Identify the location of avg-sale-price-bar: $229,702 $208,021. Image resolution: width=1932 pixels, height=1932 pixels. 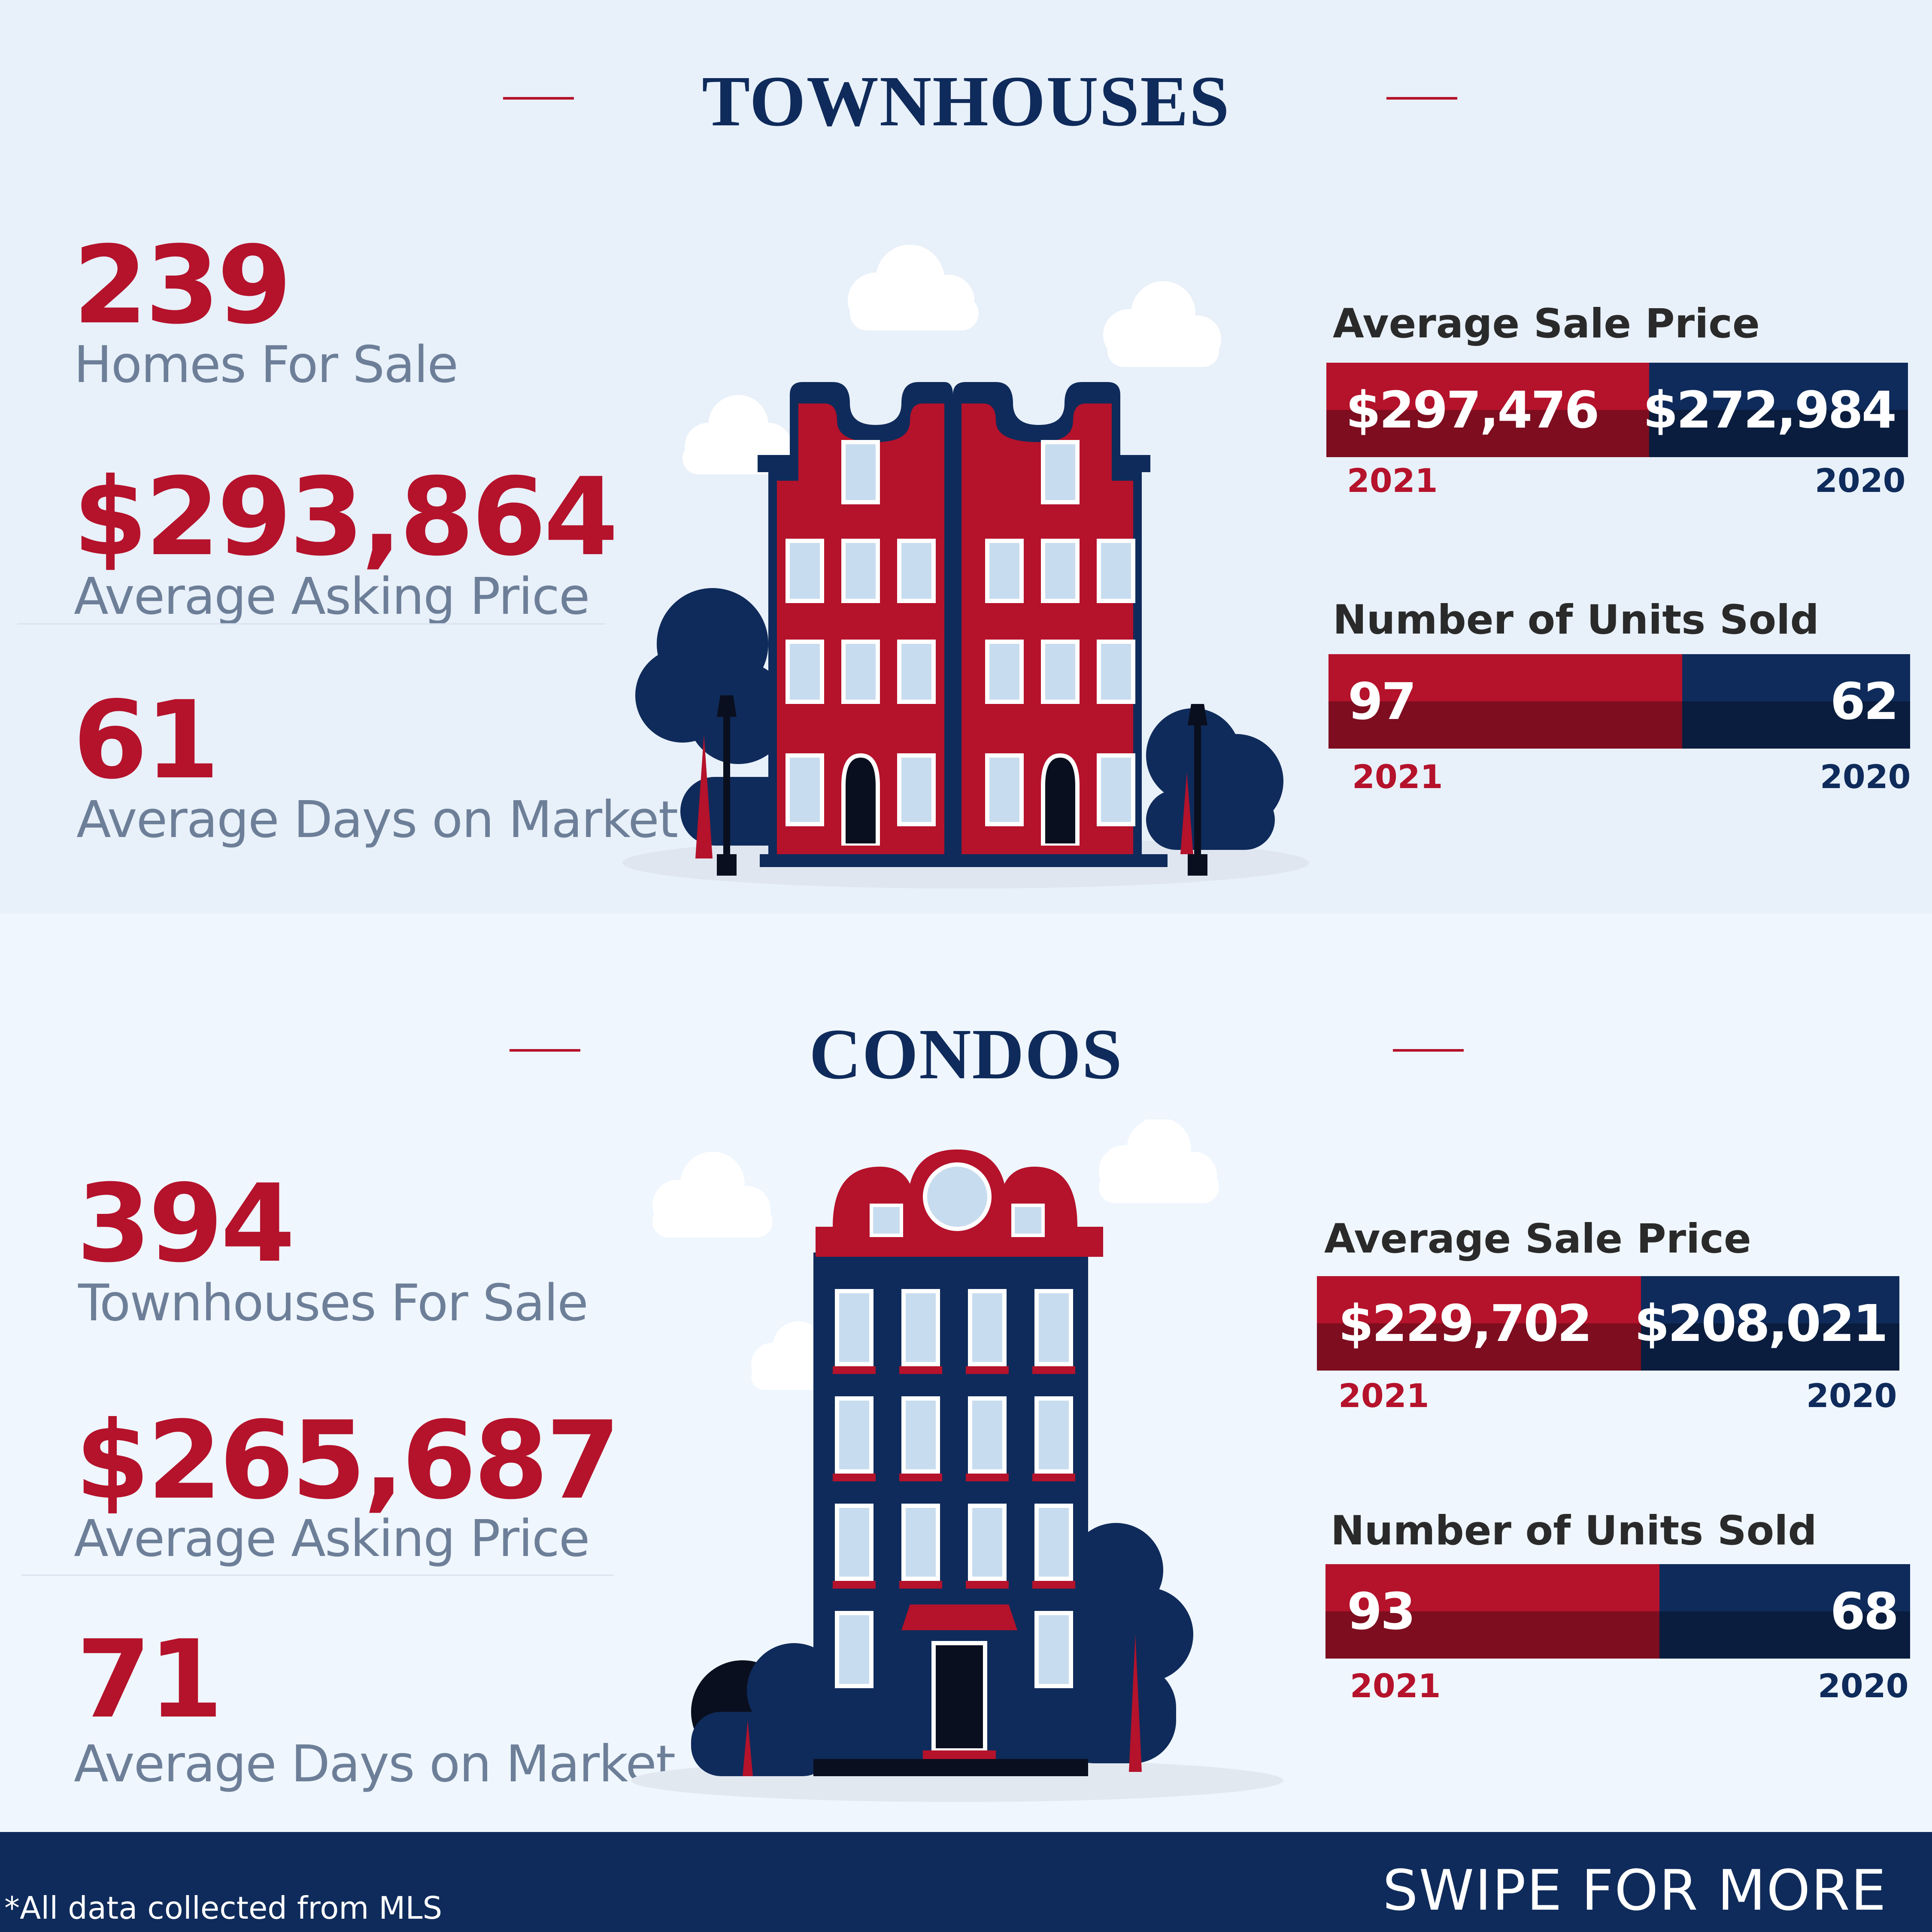
(1608, 1323).